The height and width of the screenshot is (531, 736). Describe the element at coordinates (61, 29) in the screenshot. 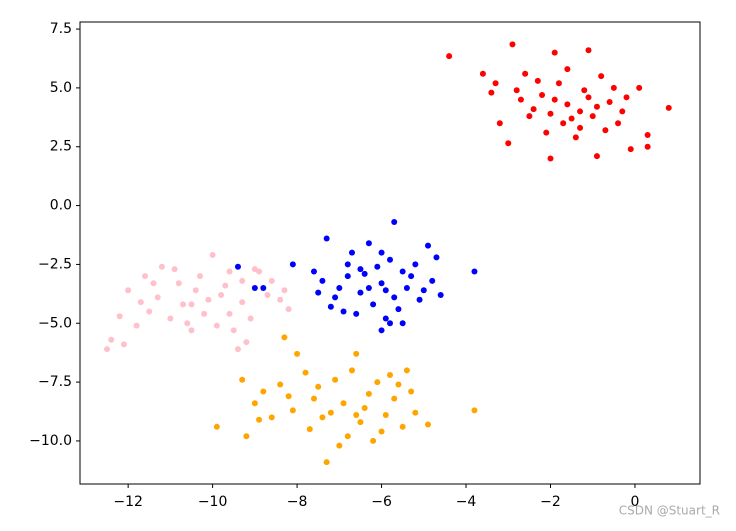

I see `y-tick-label: 7.5` at that location.